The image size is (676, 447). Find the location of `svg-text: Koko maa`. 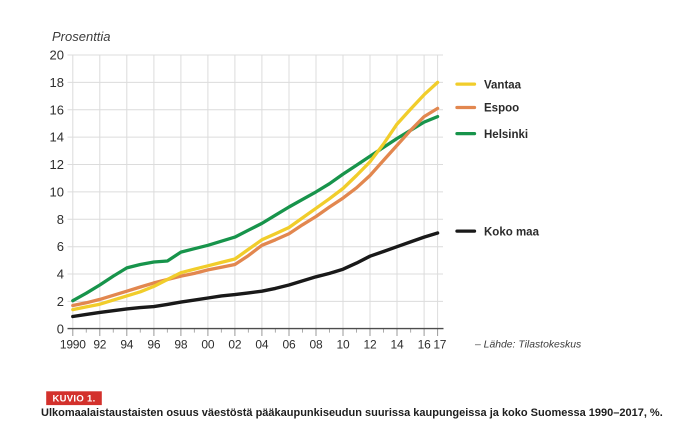

svg-text: Koko maa is located at coordinates (512, 232).